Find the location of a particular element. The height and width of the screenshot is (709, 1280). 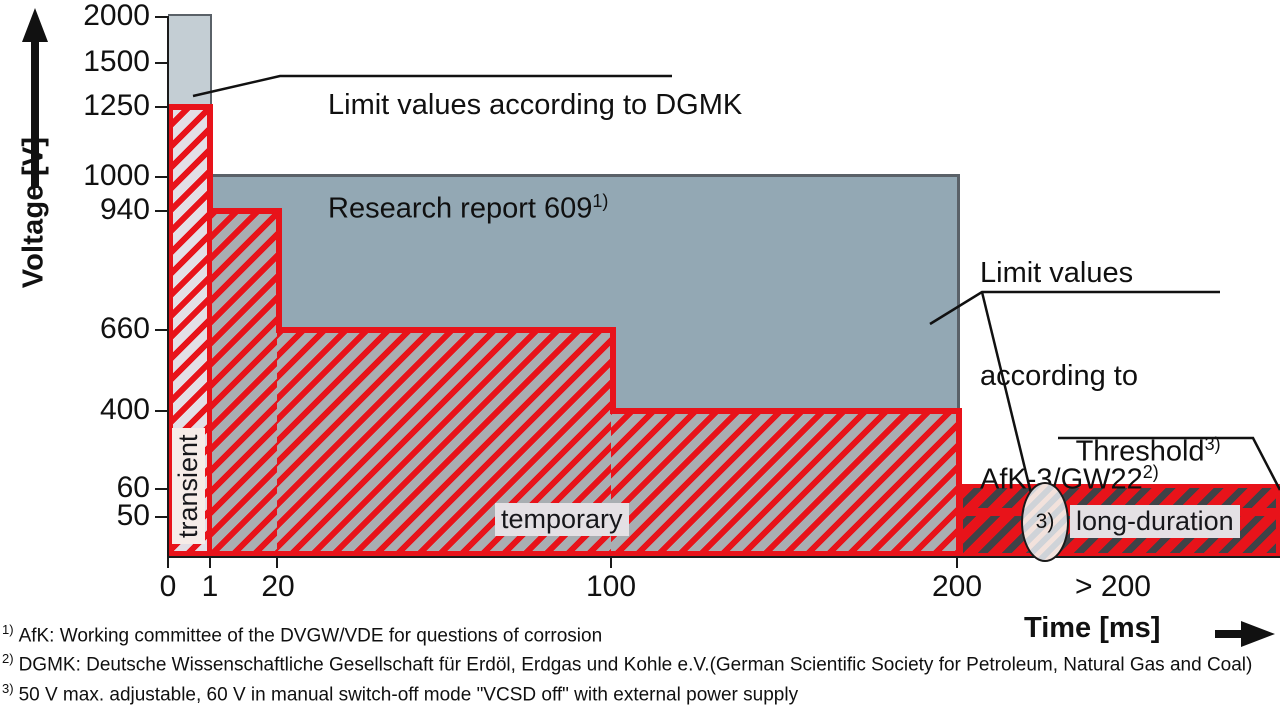

dgmk-region-transient-right-edge is located at coordinates (211, 60).